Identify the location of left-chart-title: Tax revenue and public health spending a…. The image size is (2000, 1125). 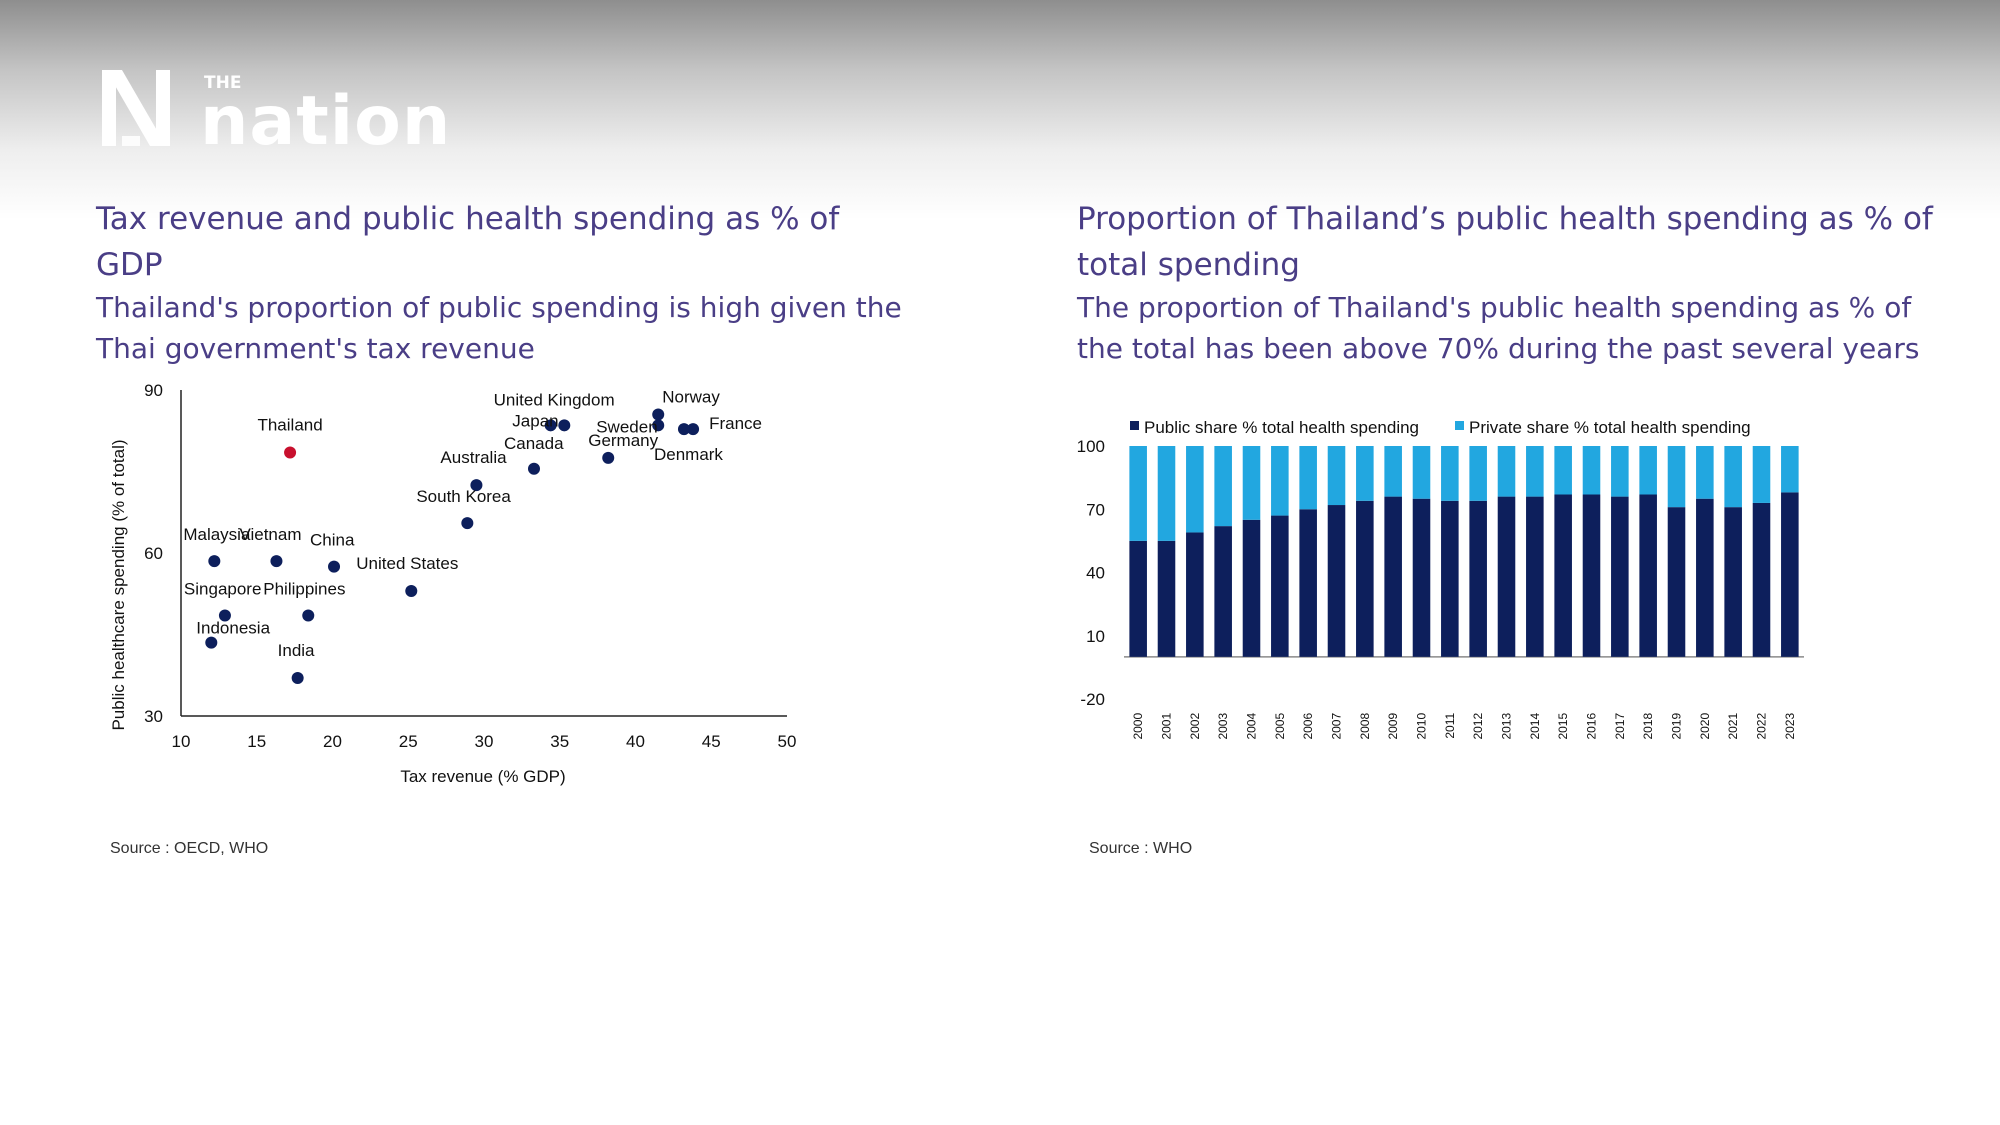
(468, 242).